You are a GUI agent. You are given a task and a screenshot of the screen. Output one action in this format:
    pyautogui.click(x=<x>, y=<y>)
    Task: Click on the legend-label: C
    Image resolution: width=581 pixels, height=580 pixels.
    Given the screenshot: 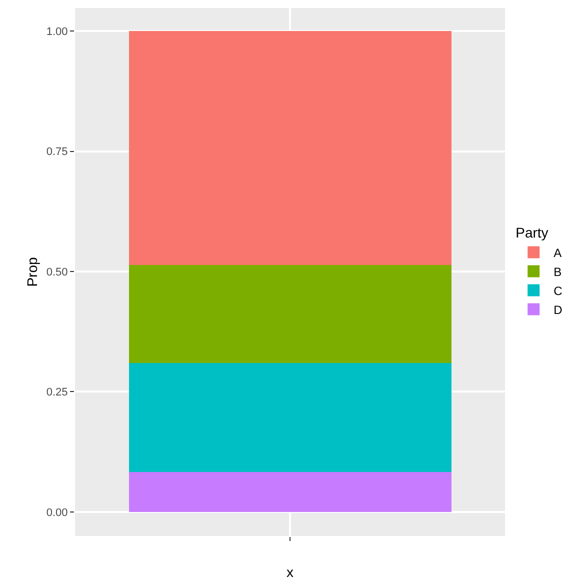 What is the action you would take?
    pyautogui.click(x=558, y=291)
    